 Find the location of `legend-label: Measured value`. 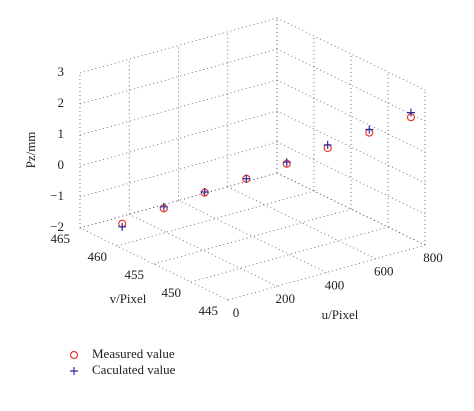

legend-label: Measured value is located at coordinates (133, 353).